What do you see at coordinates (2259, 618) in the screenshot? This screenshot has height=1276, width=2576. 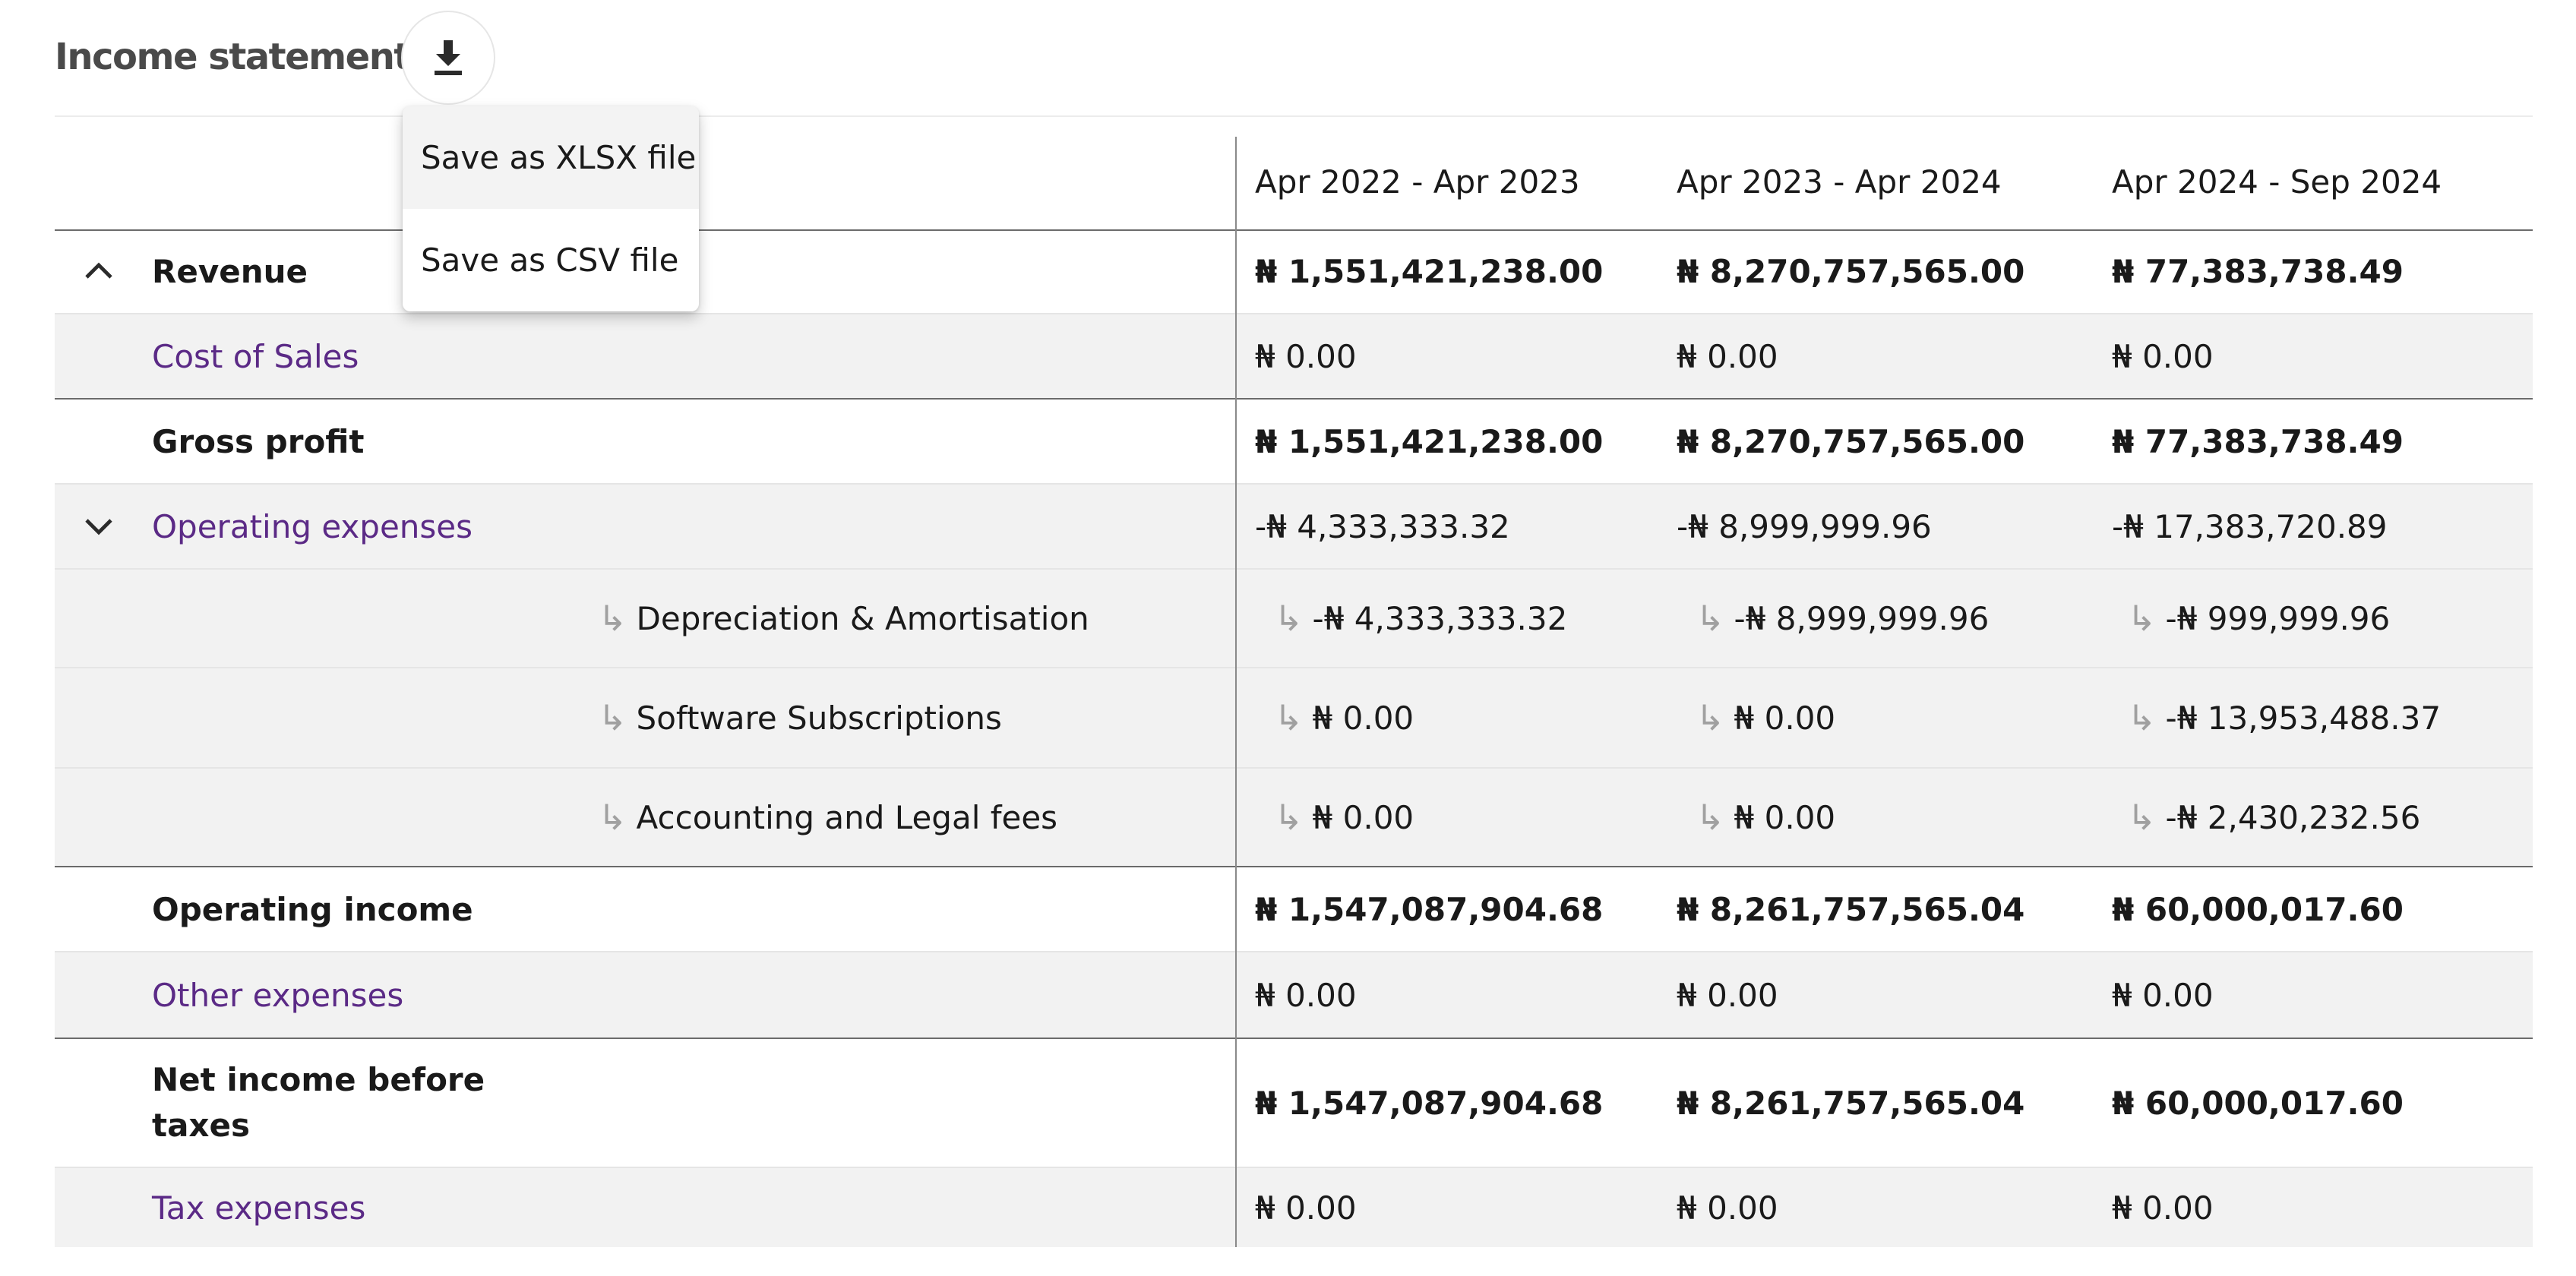 I see `sub-row-value: ↳ -₦ 999,999.96` at bounding box center [2259, 618].